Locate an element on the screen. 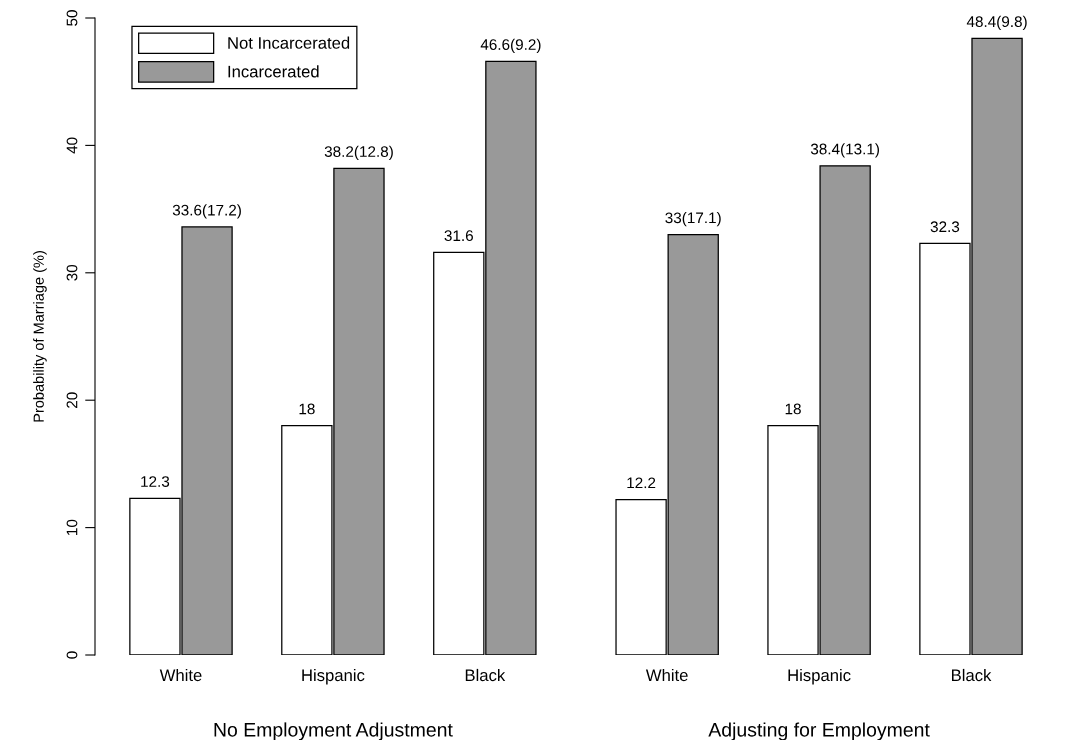  data-label: 46.6(9.2) is located at coordinates (510, 45).